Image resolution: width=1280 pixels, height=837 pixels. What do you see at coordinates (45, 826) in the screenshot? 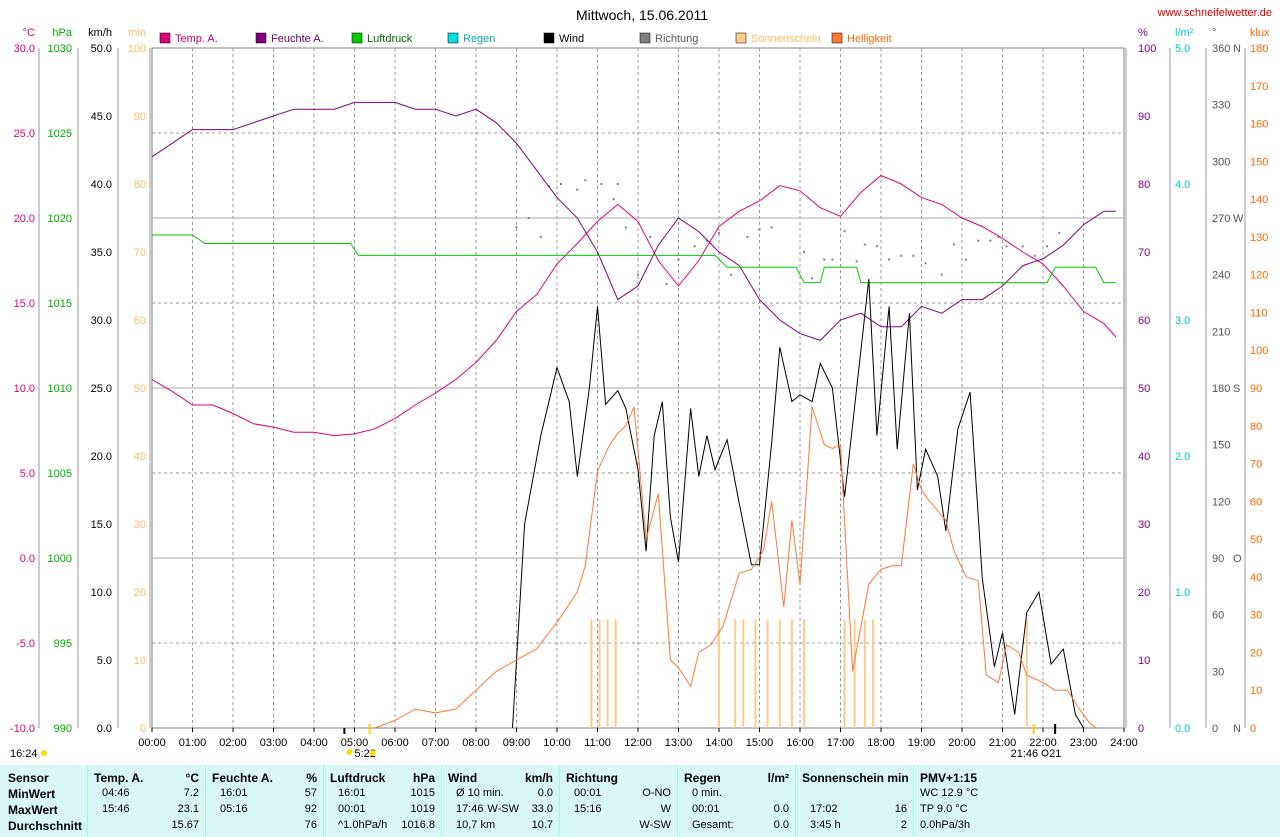
I see `stats-row-avg-label: Durchschnitt` at bounding box center [45, 826].